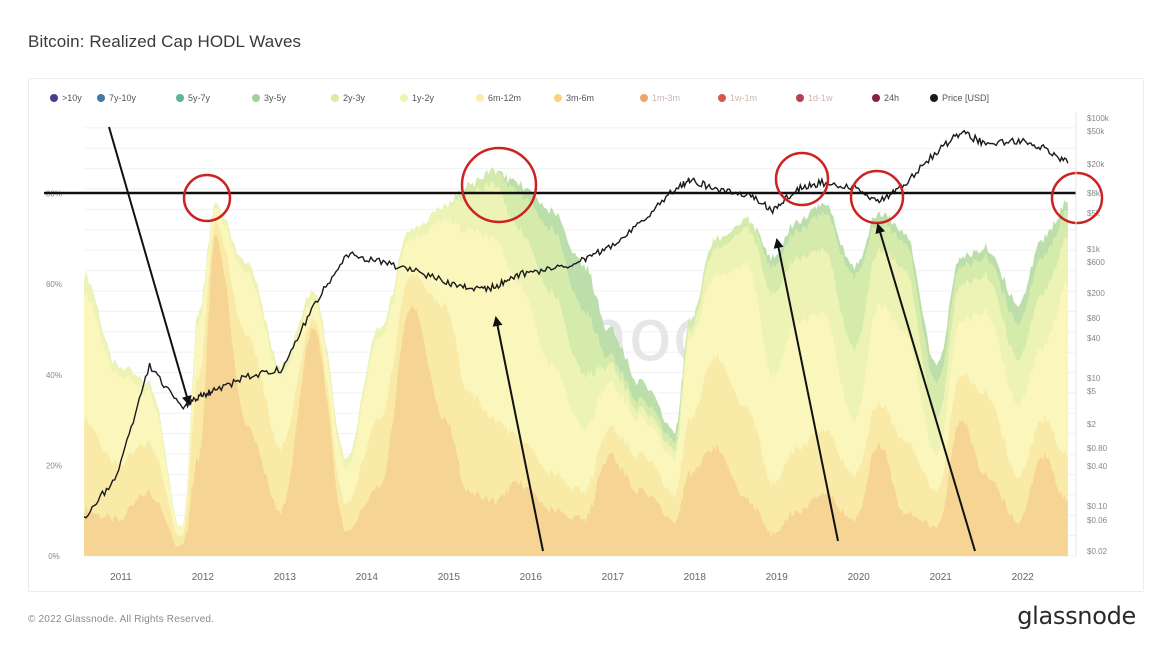 This screenshot has width=1164, height=672. I want to click on legend-item: 6m-12m, so click(515, 98).